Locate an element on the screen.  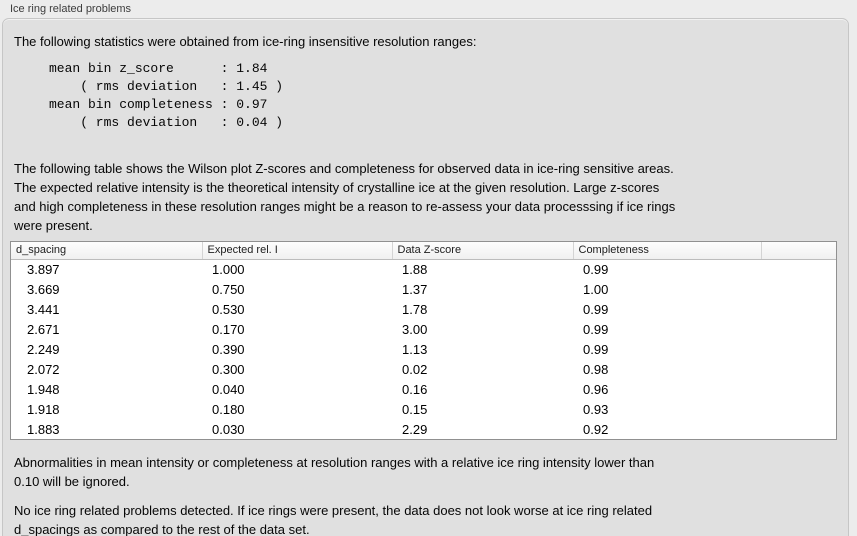
table-row: 2.249 0.390 1.13 0.99 is located at coordinates (423, 349).